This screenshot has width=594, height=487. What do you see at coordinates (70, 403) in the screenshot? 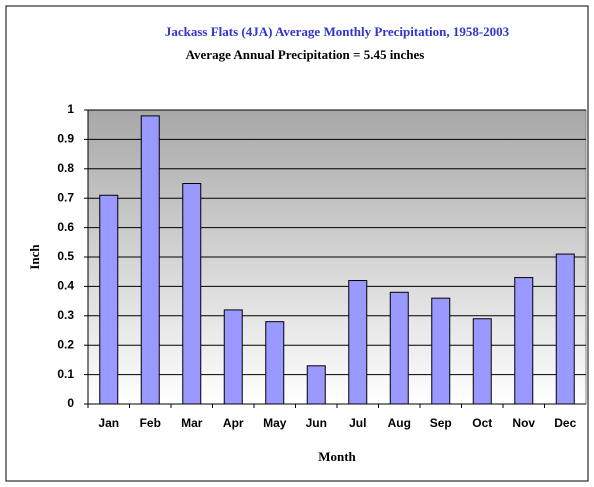
I see `y-tick-label: 0` at bounding box center [70, 403].